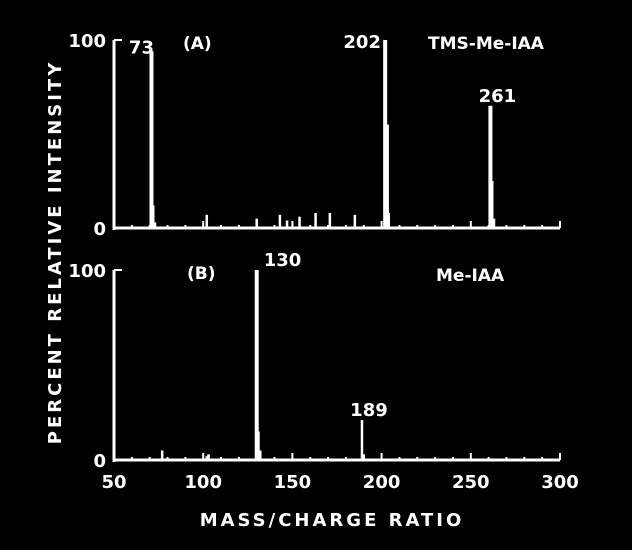 The width and height of the screenshot is (632, 550). What do you see at coordinates (87, 271) in the screenshot?
I see `y-tick-label-b: 100` at bounding box center [87, 271].